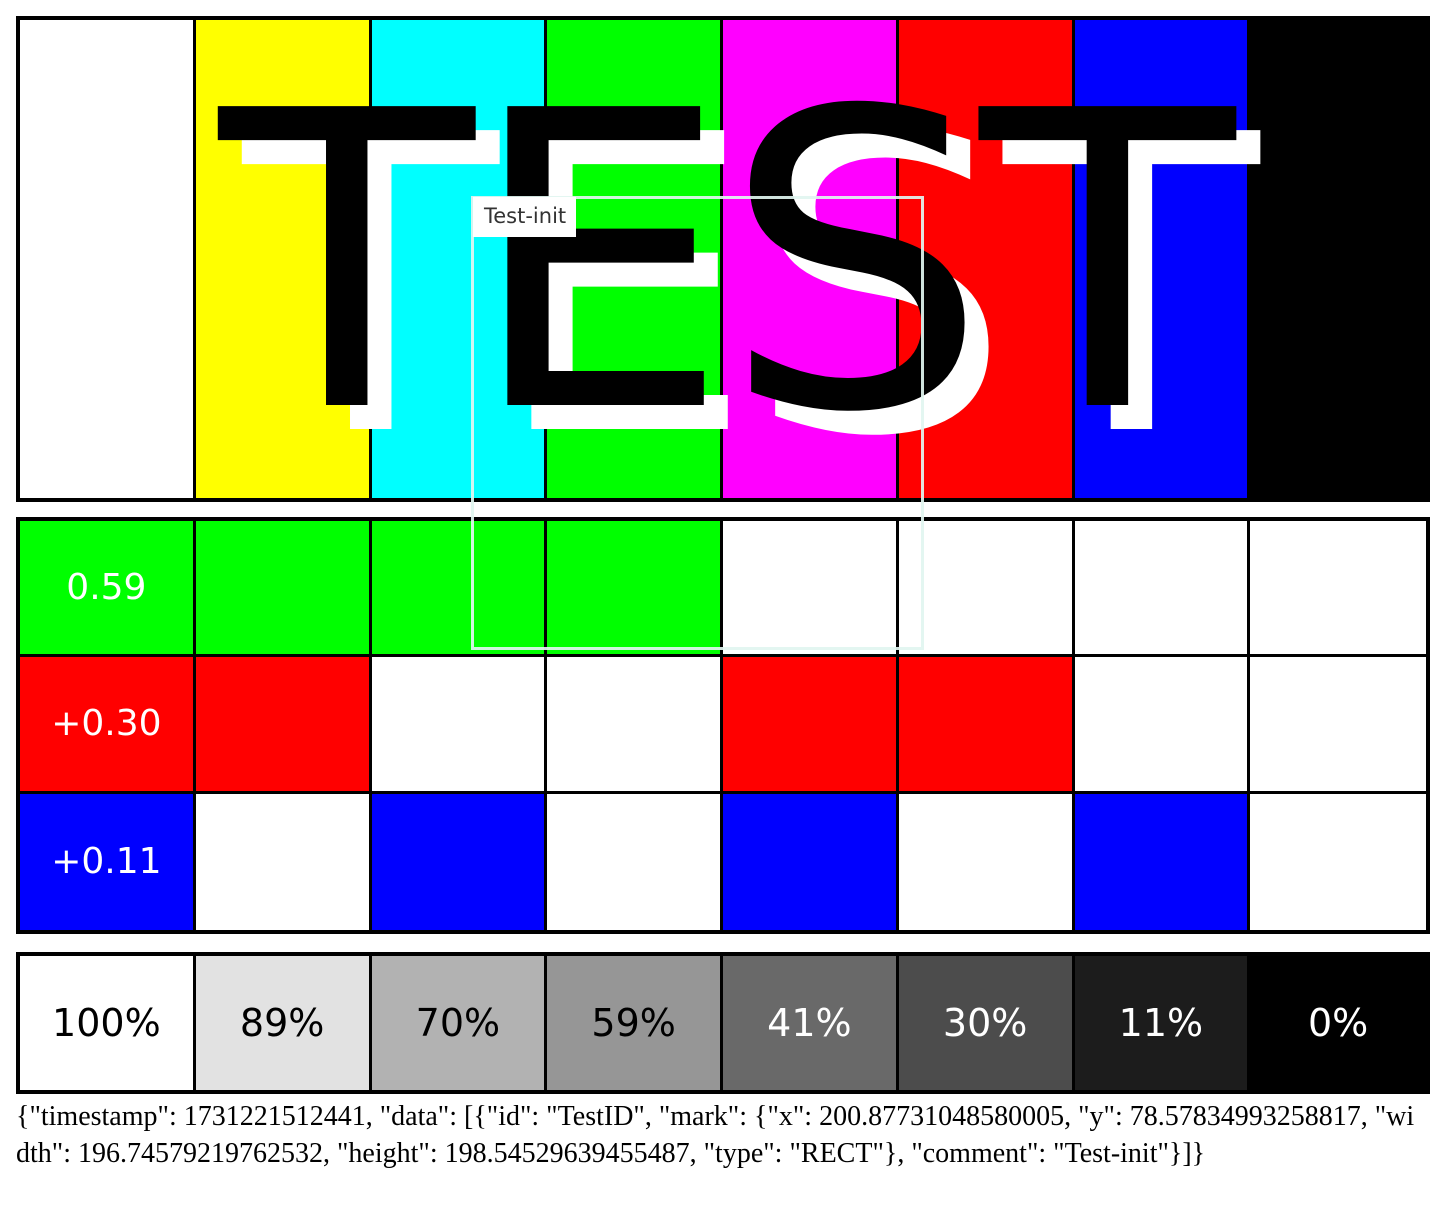 The width and height of the screenshot is (1444, 1230). I want to click on grey-step-label: 100%, so click(106, 1023).